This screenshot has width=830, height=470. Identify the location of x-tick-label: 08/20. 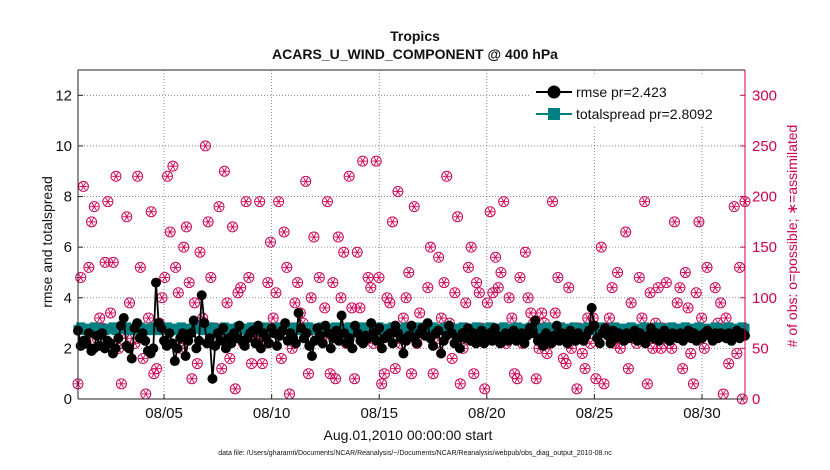
(487, 413).